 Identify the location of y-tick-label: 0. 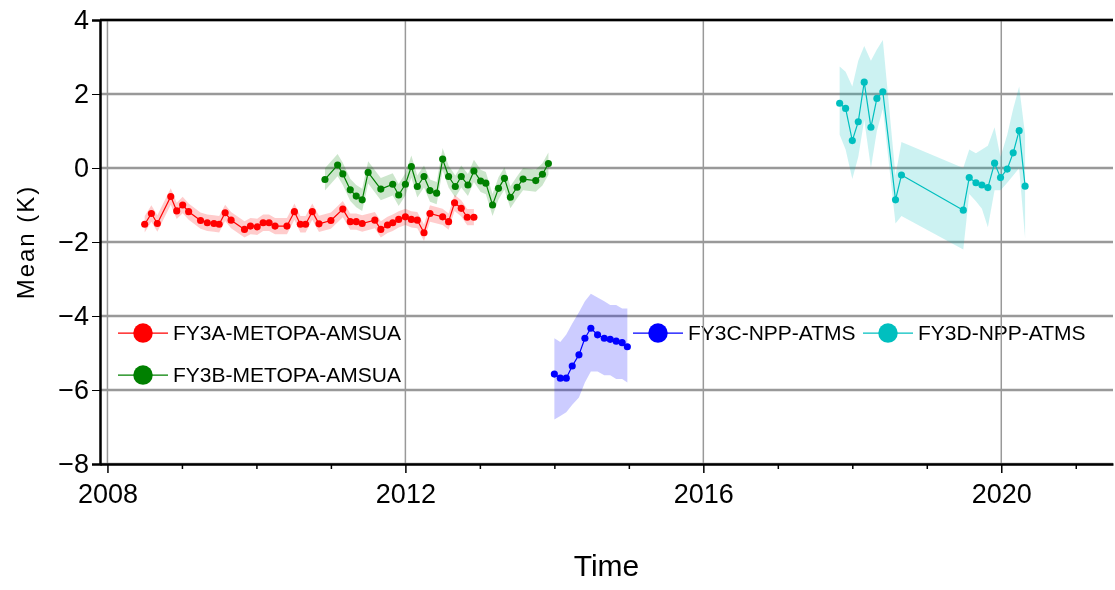
(81, 168).